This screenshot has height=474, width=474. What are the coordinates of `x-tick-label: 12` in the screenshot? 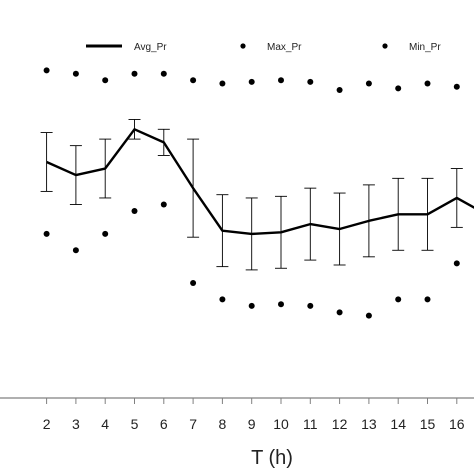 It's located at (340, 424).